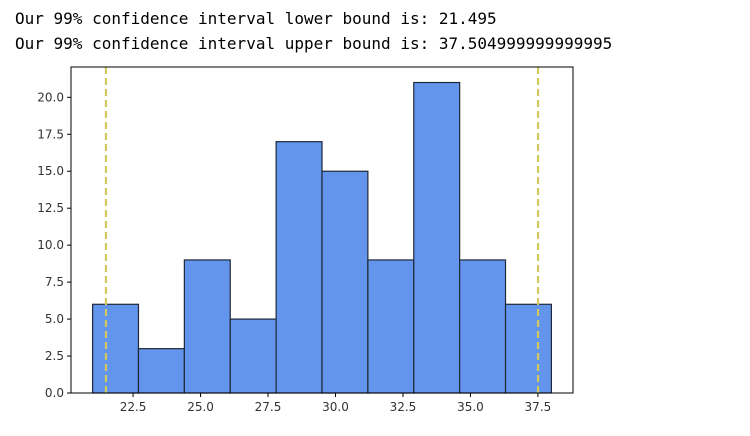  What do you see at coordinates (335, 407) in the screenshot?
I see `x-tick-label: 30.0` at bounding box center [335, 407].